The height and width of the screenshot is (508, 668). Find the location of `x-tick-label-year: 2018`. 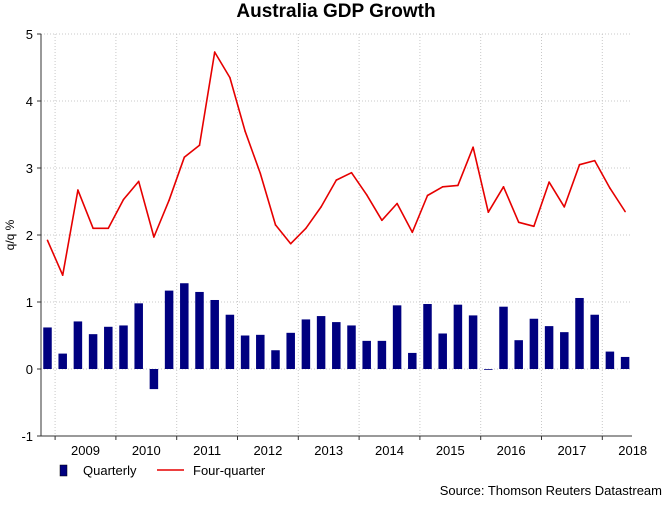

x-tick-label-year: 2018 is located at coordinates (632, 450).